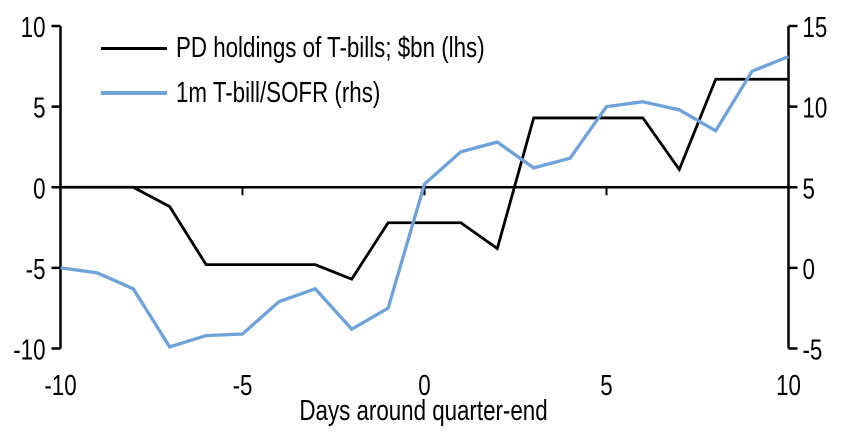  Describe the element at coordinates (424, 385) in the screenshot. I see `x-axis-tick-label: 0` at that location.